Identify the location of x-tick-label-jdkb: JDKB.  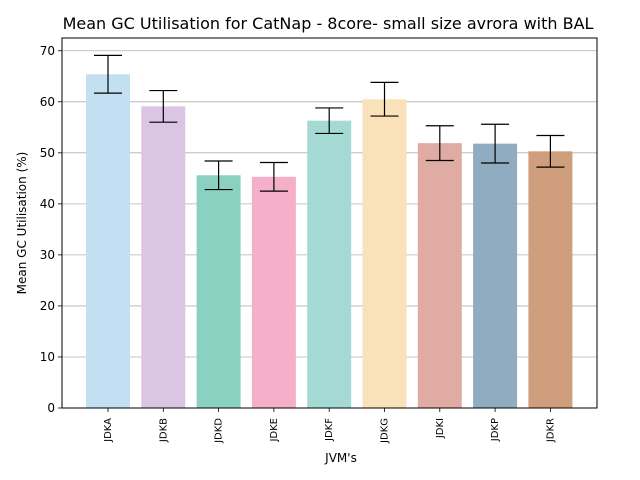
(163, 430).